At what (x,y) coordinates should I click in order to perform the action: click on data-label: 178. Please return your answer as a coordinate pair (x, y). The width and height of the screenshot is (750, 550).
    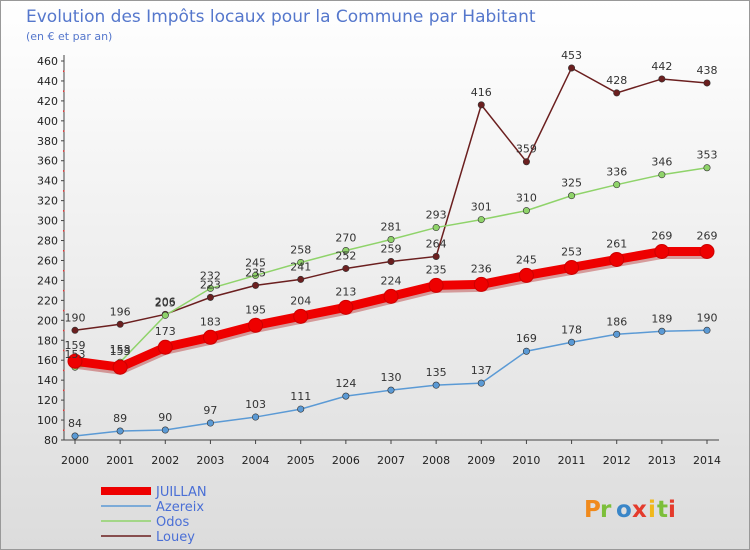
    Looking at the image, I should click on (571, 329).